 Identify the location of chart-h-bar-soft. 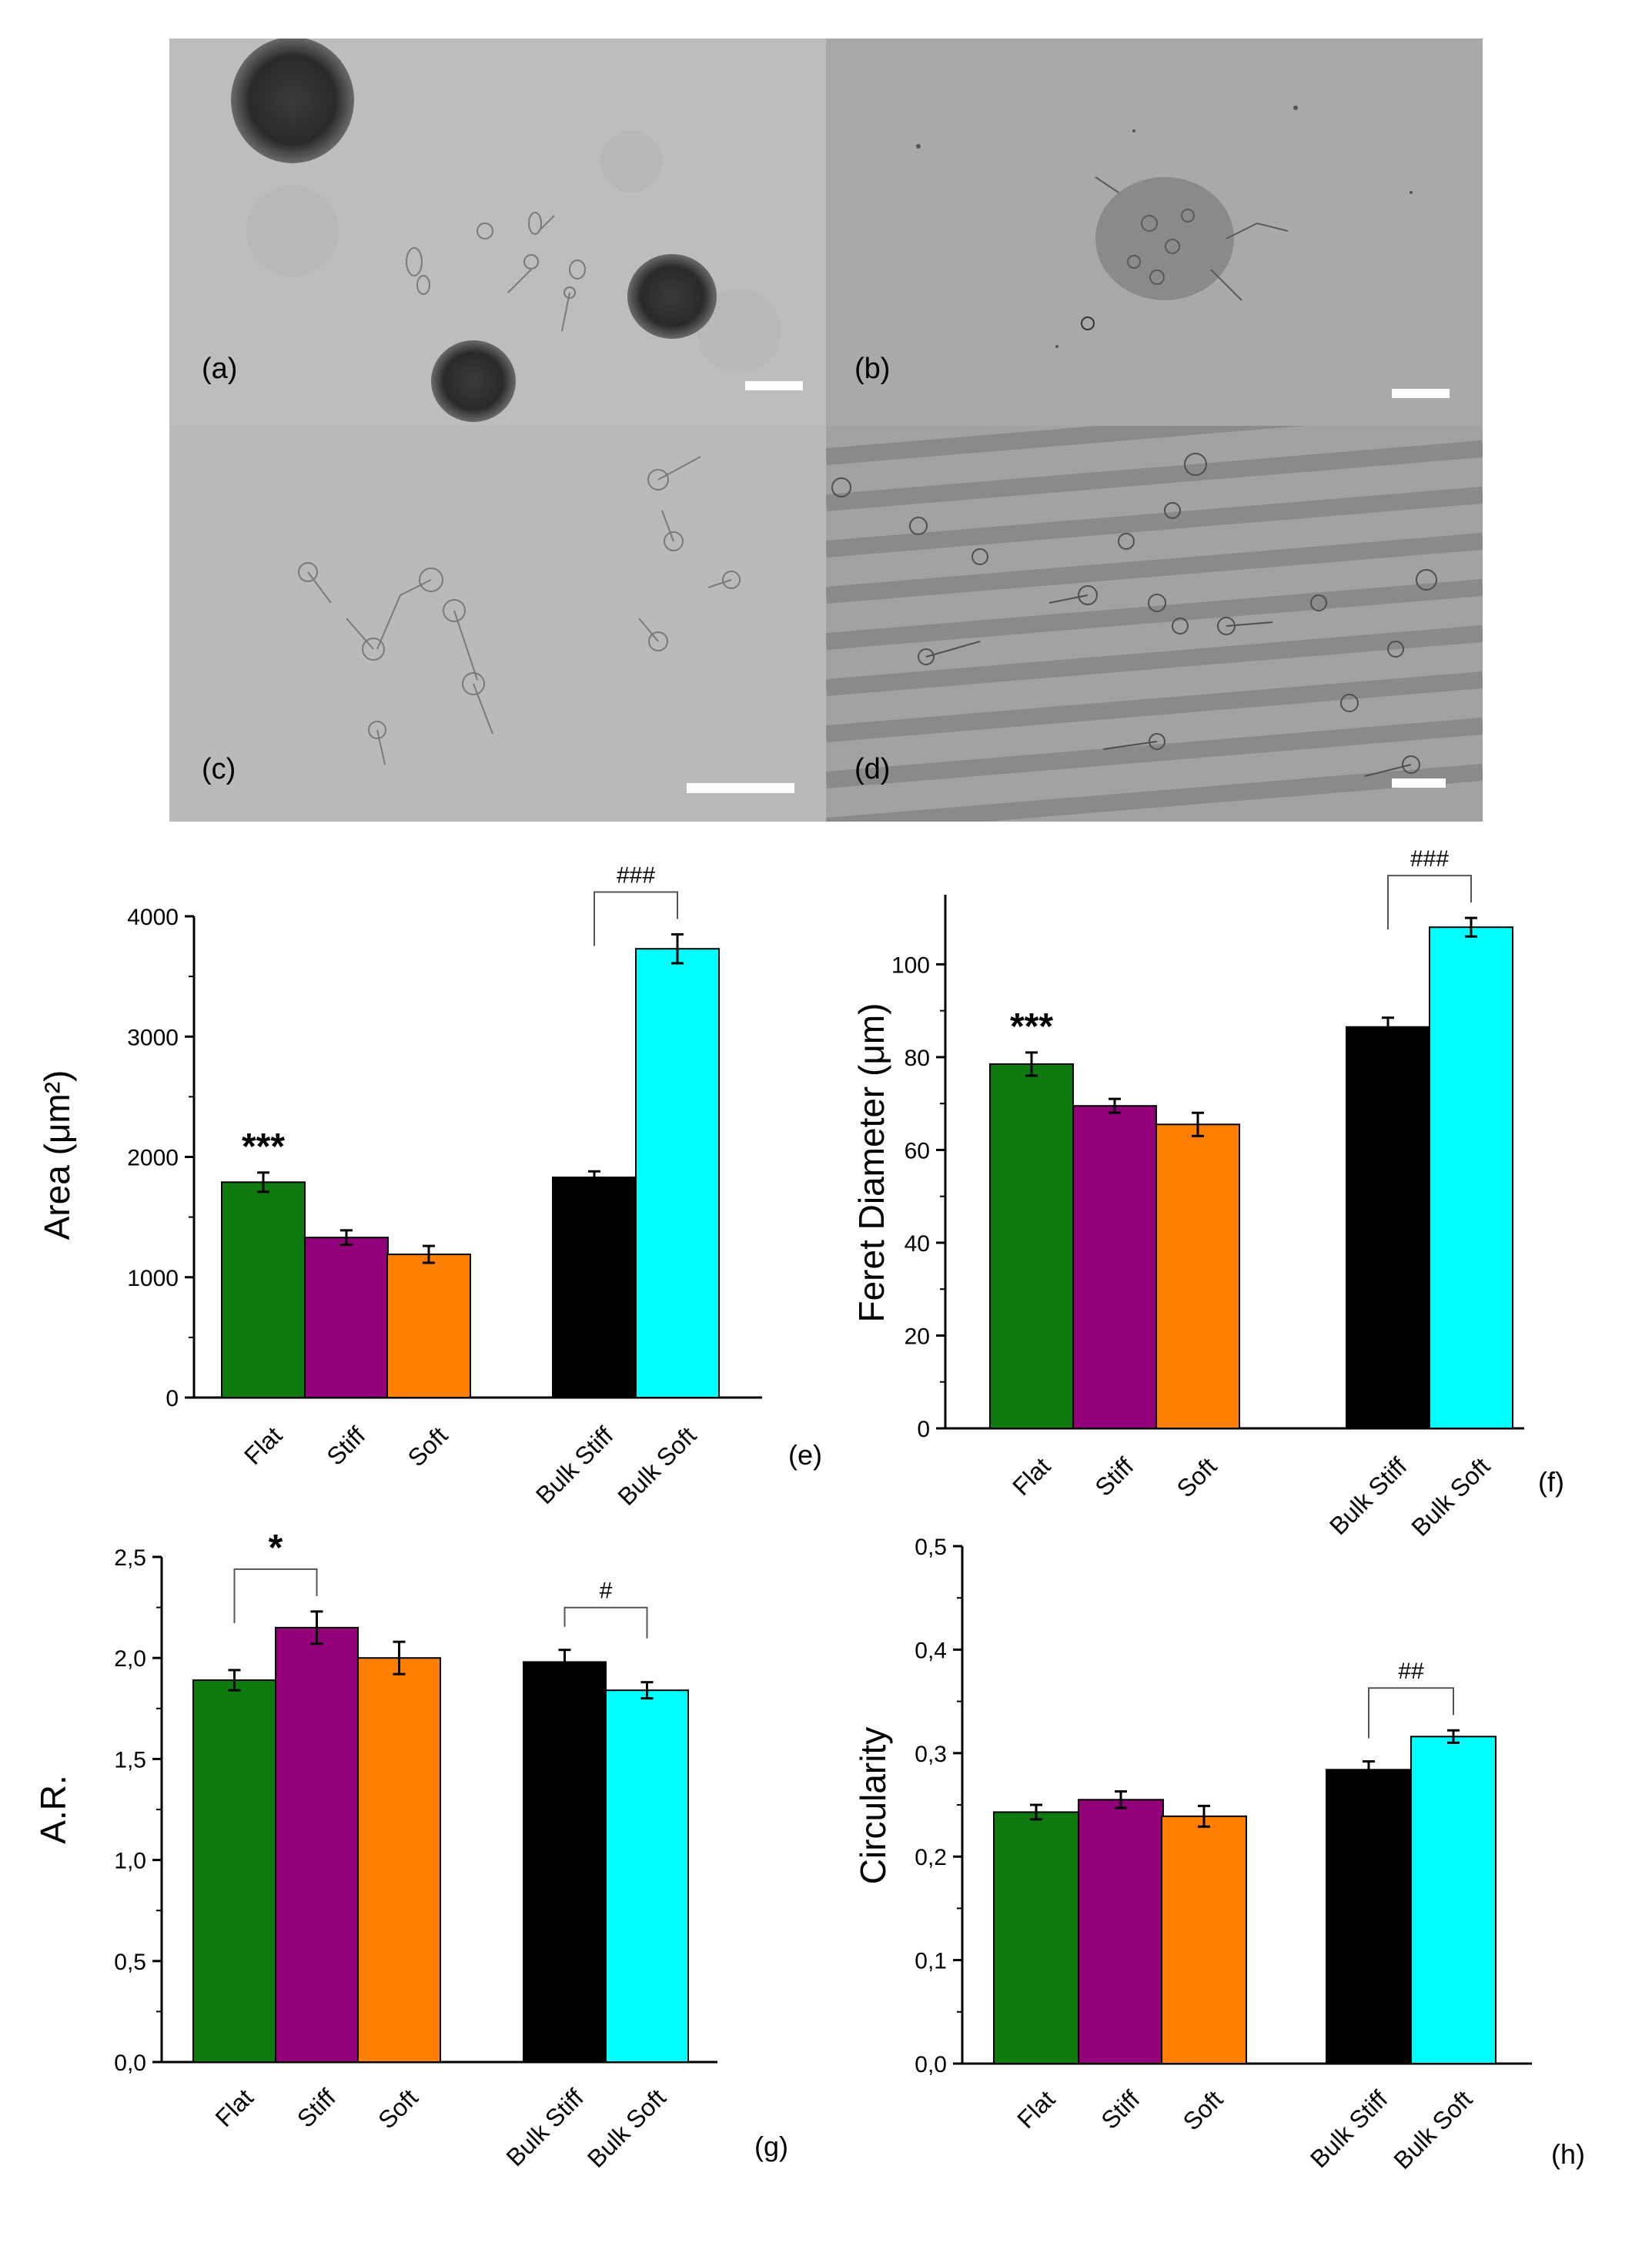
(1204, 1939).